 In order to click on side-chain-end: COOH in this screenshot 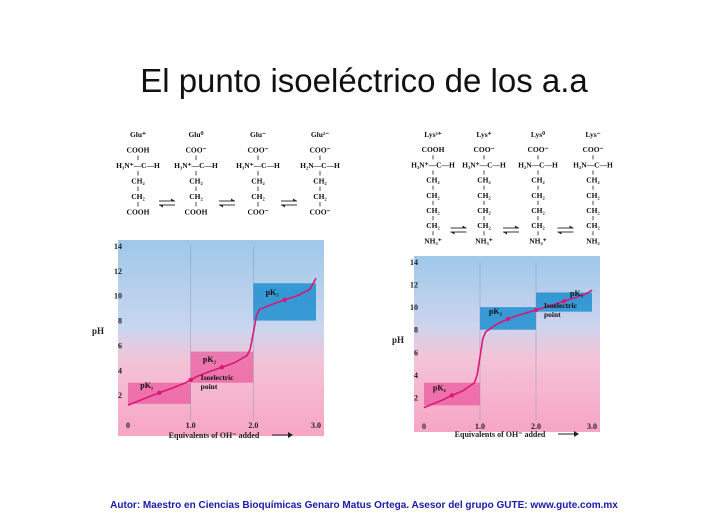, I will do `click(196, 212)`.